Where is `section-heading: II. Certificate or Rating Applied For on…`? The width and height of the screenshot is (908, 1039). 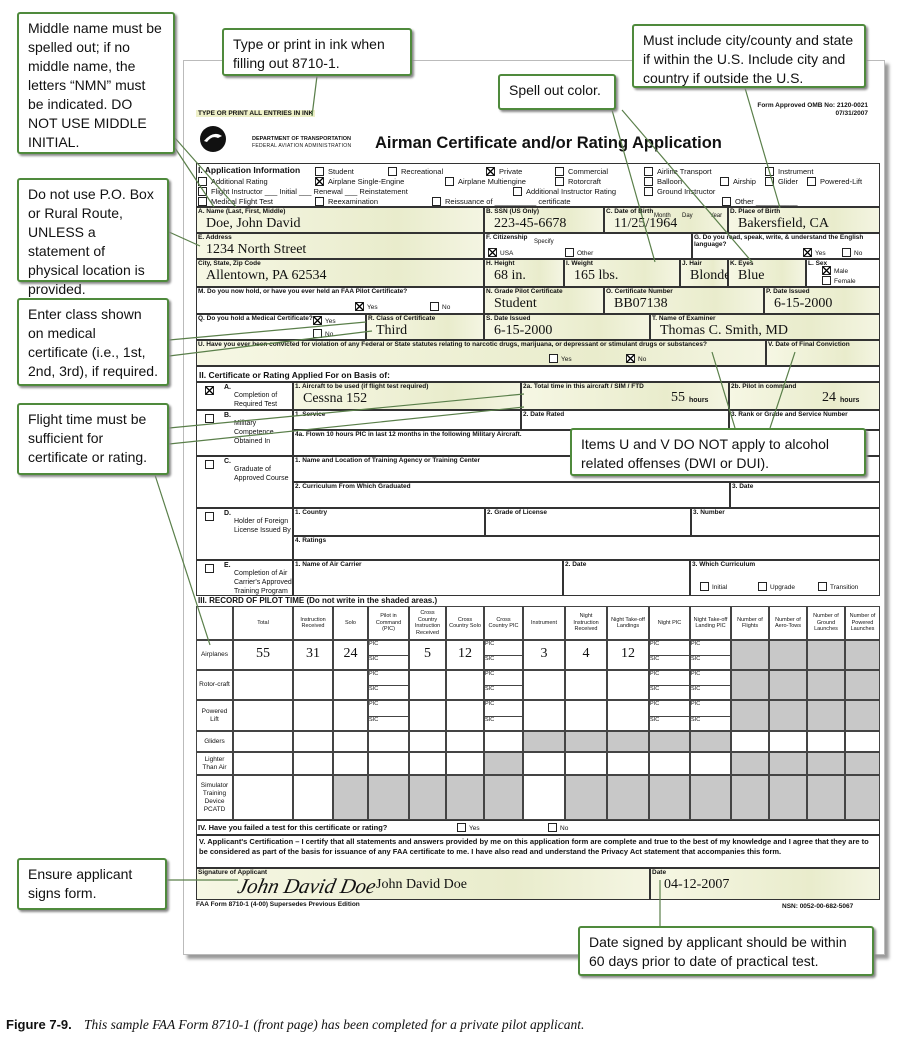
section-heading: II. Certificate or Rating Applied For on… is located at coordinates (538, 374).